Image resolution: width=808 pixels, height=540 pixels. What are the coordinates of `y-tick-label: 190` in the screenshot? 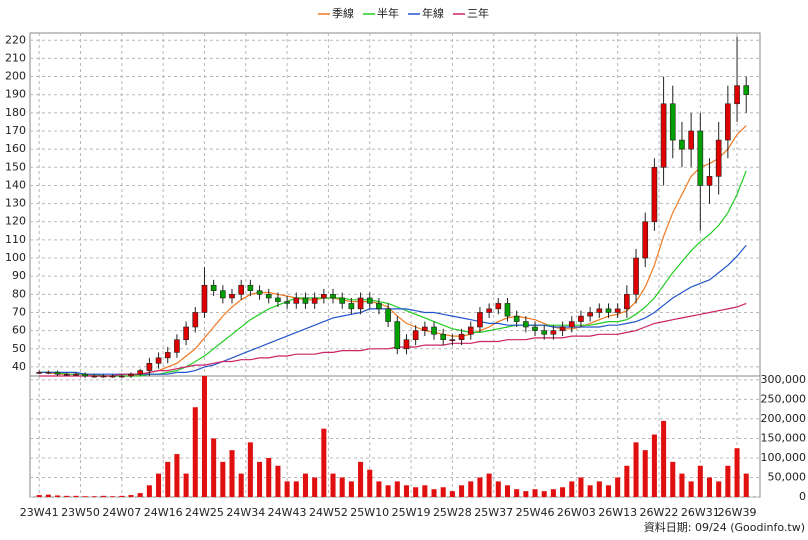 It's located at (15, 94).